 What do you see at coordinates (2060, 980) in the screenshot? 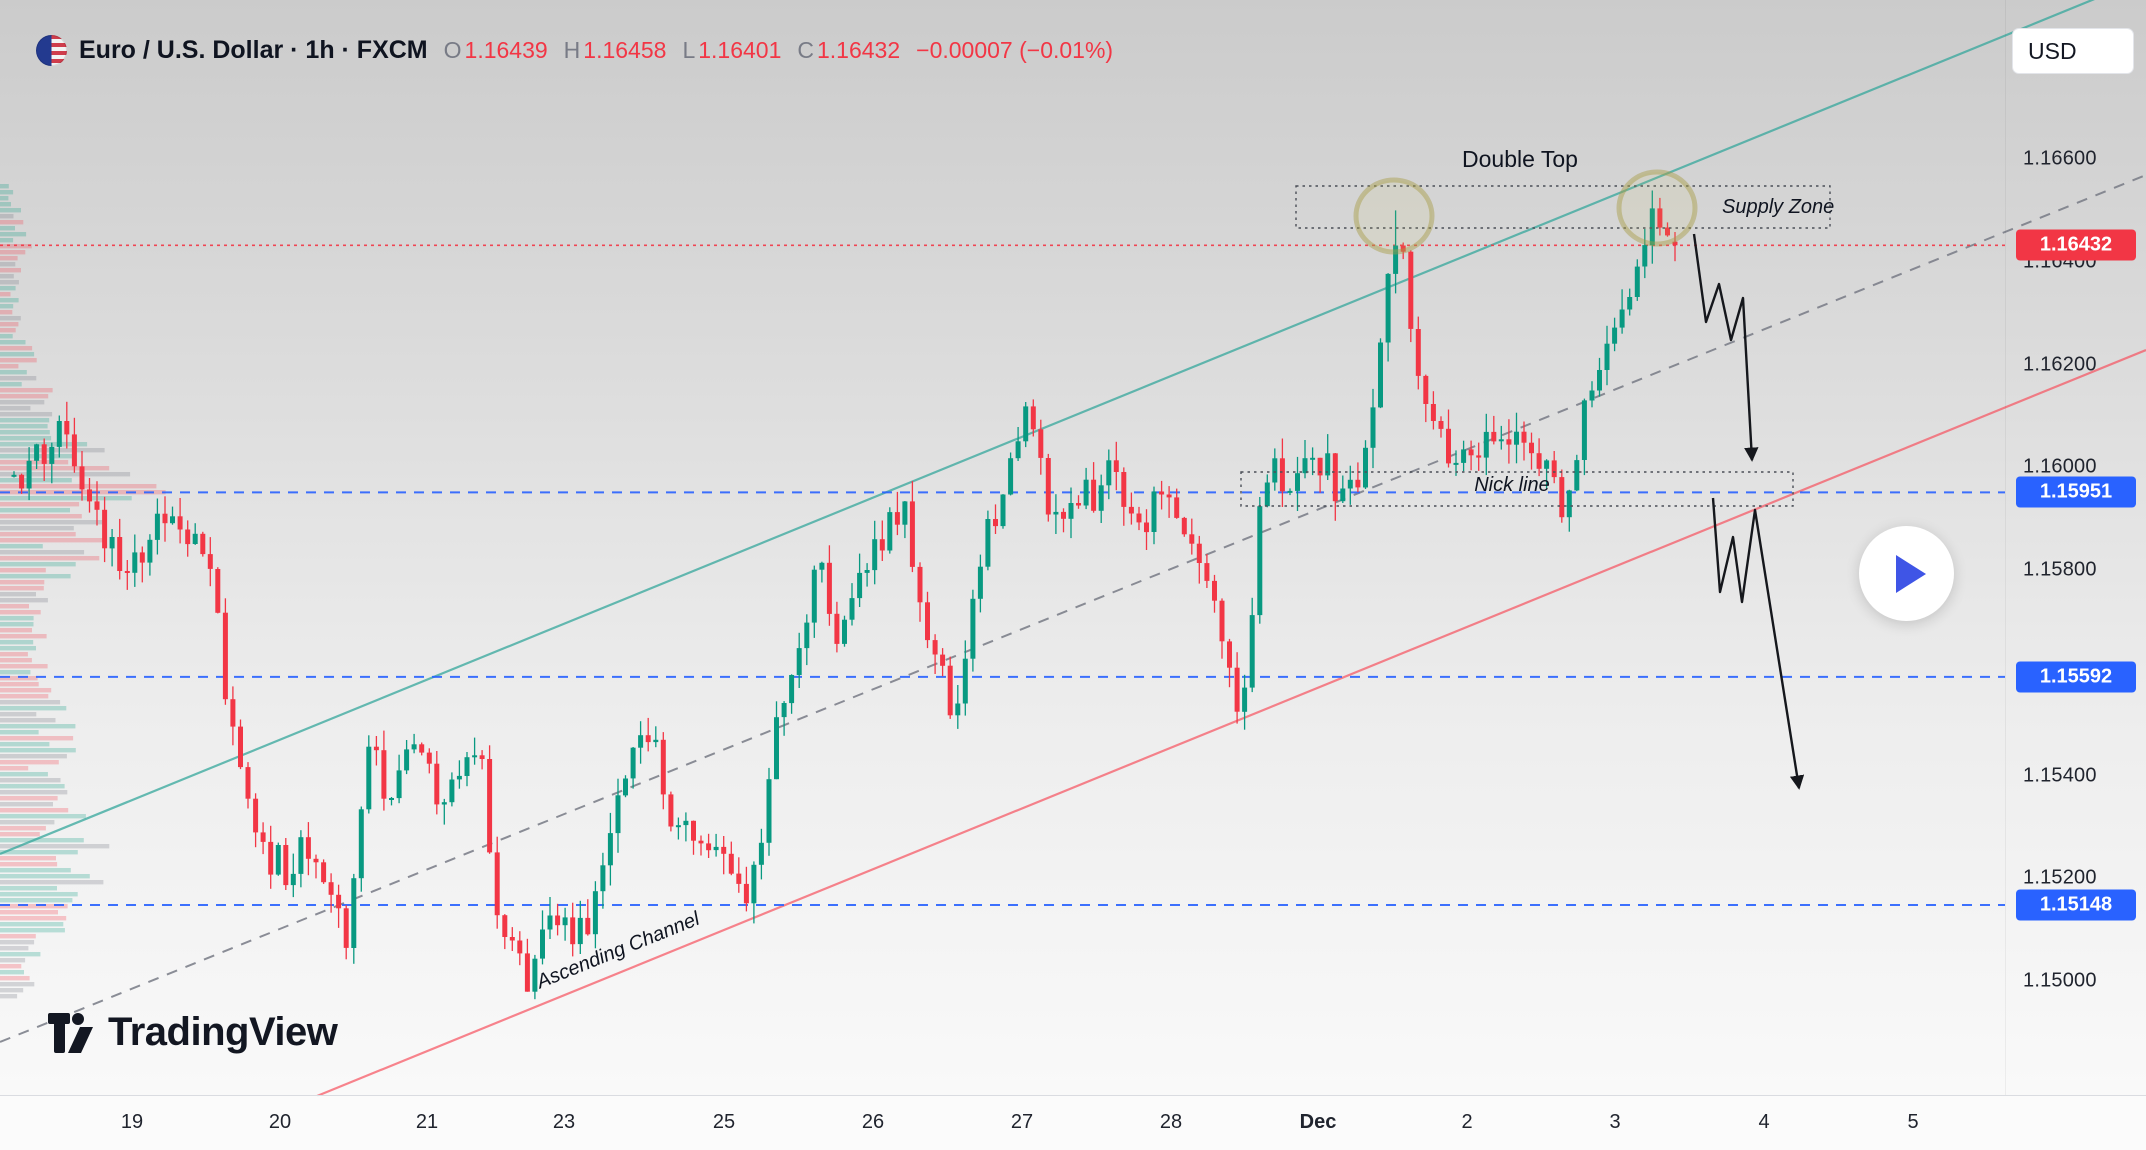
I see `price-axis-tick: 1.15000` at bounding box center [2060, 980].